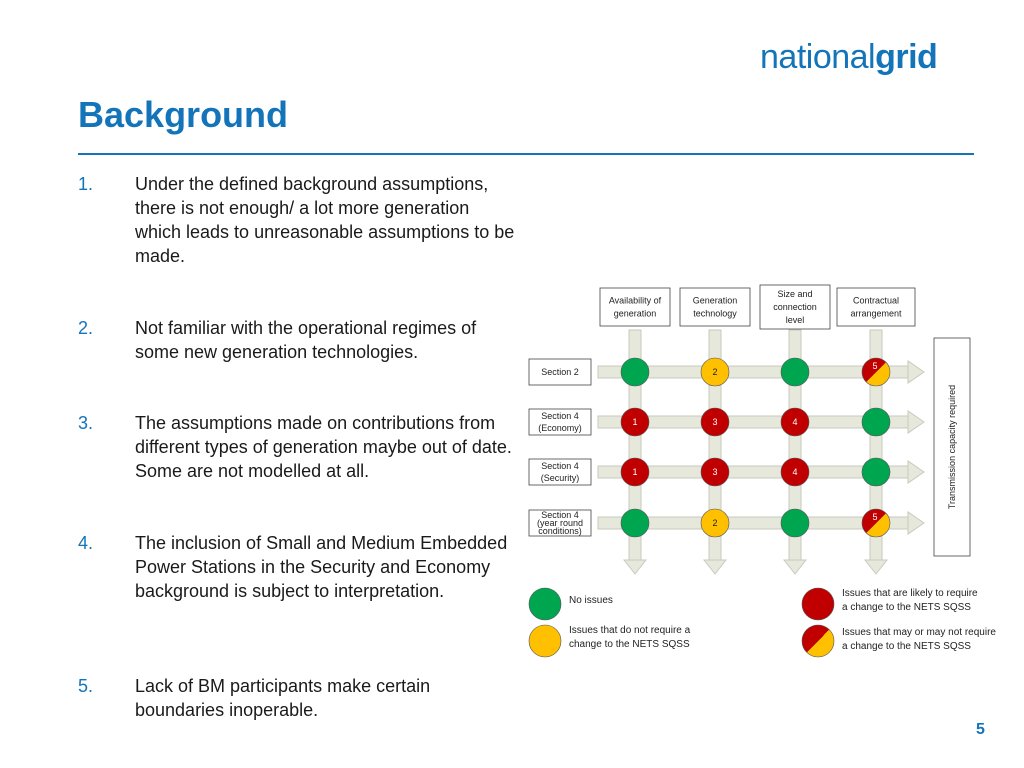  Describe the element at coordinates (183, 114) in the screenshot. I see `page-title: Background` at that location.